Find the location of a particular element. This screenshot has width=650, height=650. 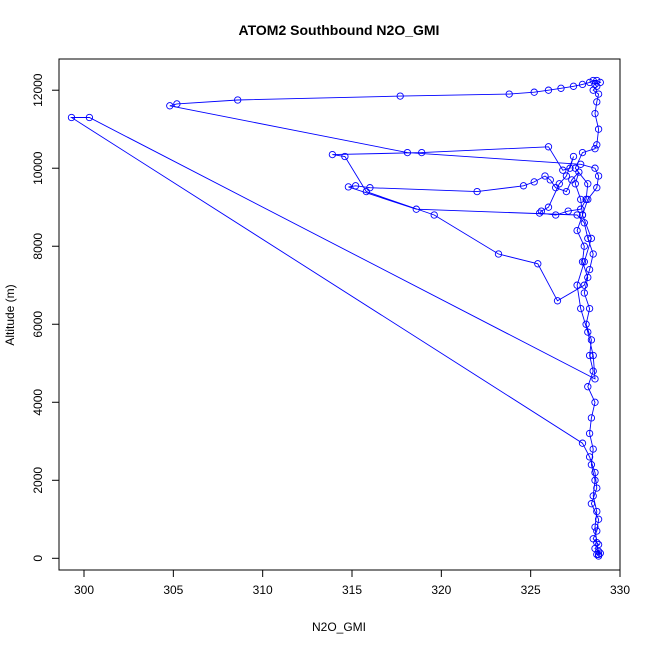

x-tick-label: 310 is located at coordinates (263, 590).